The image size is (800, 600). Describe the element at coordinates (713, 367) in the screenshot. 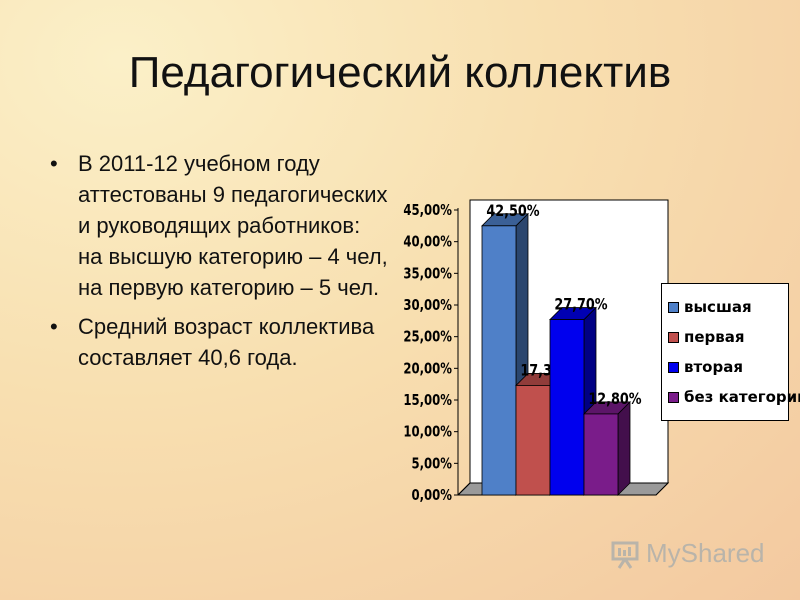

I see `legend-label: вторая` at that location.